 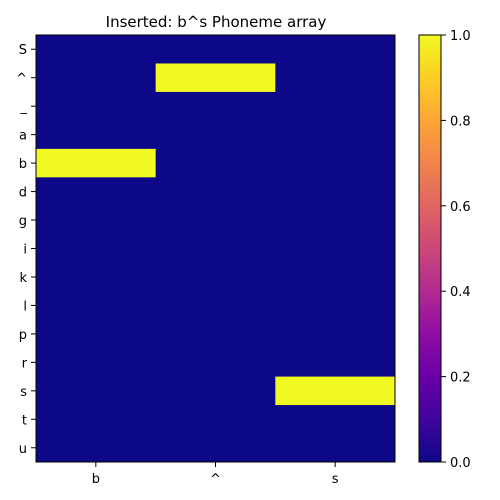 I want to click on colorbar-tick-label: 1.0, so click(x=460, y=36).